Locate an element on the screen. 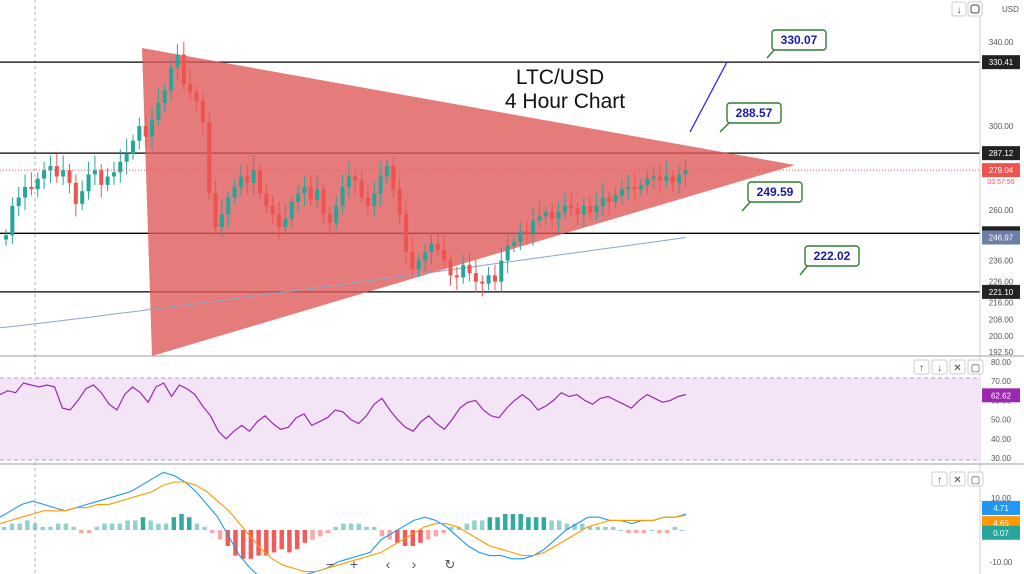  price-axis-label: 236.00 is located at coordinates (1001, 261).